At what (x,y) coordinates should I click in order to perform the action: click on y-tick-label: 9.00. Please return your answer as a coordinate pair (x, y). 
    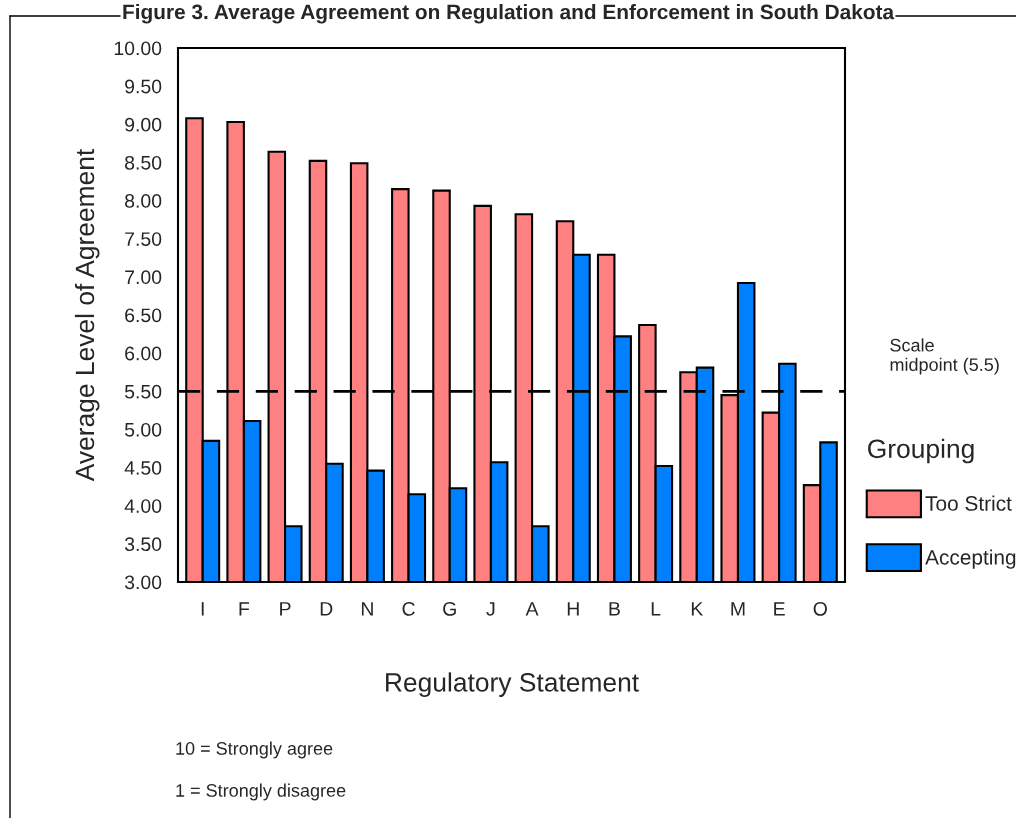
    Looking at the image, I should click on (143, 124).